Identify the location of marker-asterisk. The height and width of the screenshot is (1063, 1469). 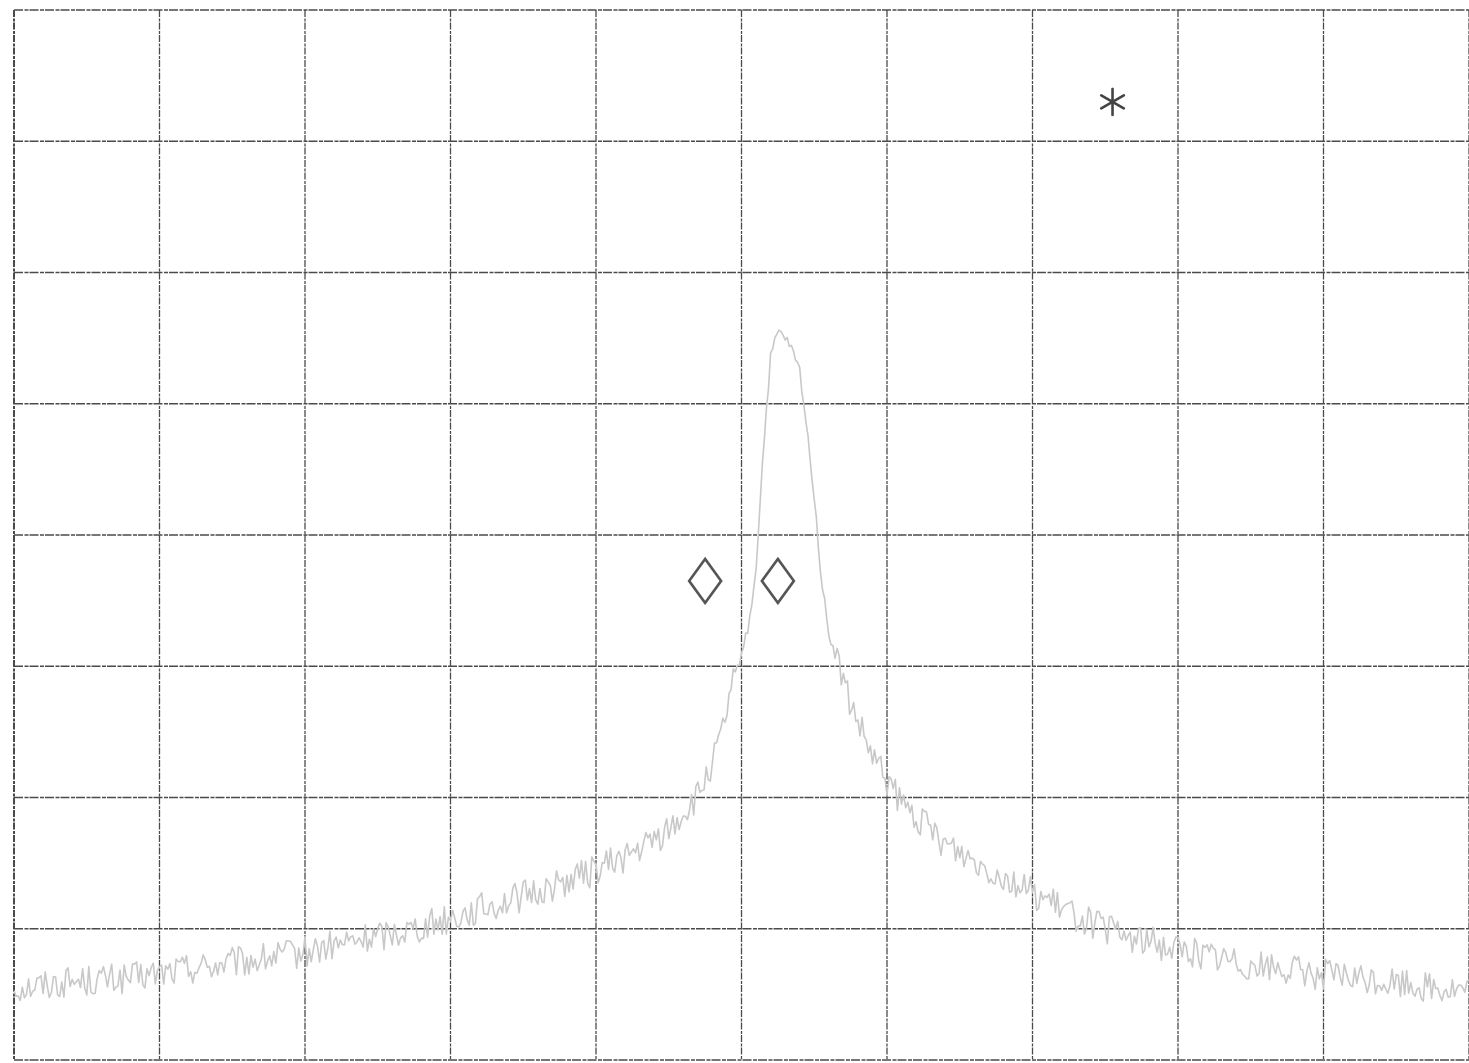
(1112, 102).